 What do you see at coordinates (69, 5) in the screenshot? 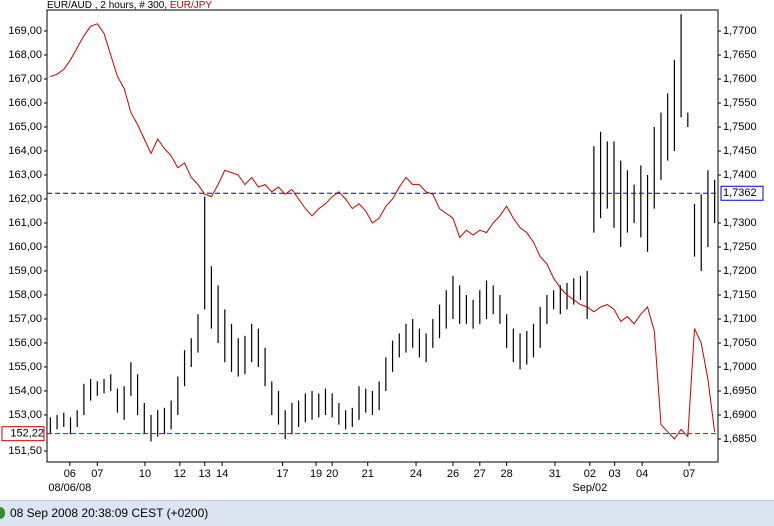
I see `series-name: EUR/AUD` at bounding box center [69, 5].